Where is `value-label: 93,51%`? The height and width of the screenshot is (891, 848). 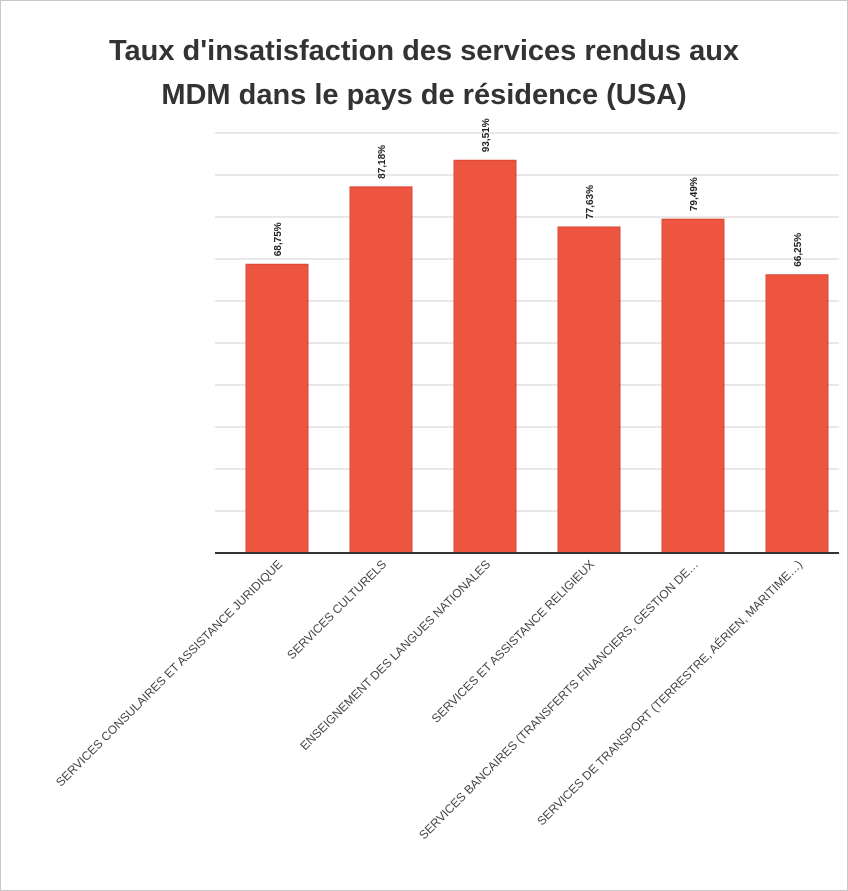
value-label: 93,51% is located at coordinates (486, 135).